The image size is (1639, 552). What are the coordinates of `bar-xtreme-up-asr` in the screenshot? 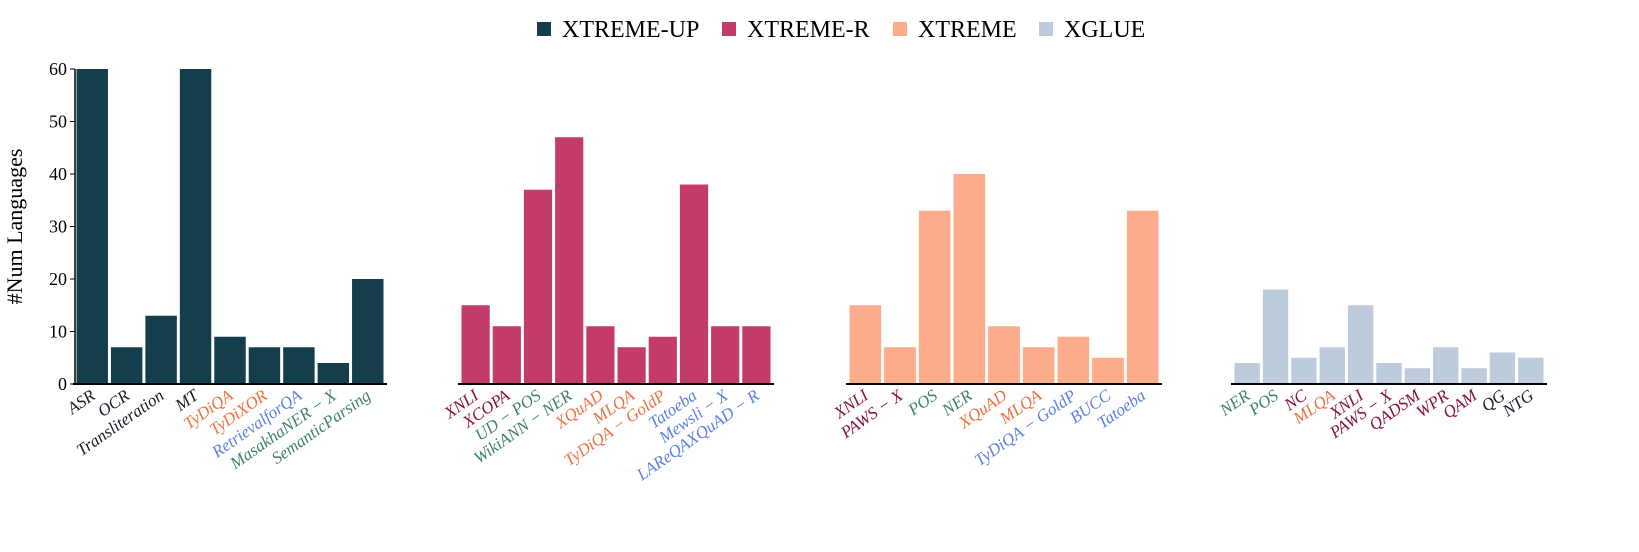 It's located at (92, 226).